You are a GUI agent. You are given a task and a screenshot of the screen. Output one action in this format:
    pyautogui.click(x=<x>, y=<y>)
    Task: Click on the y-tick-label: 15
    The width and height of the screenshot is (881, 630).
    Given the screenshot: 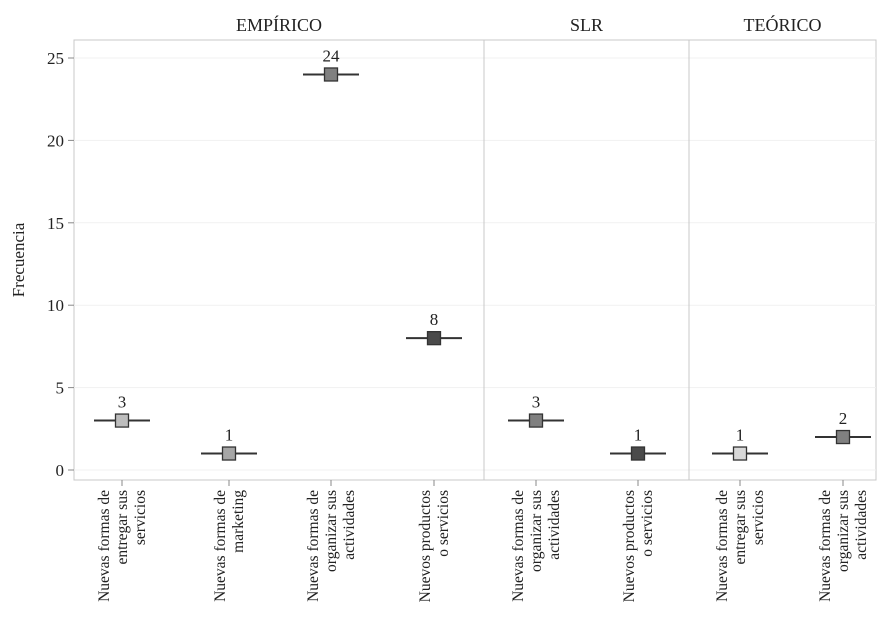 What is the action you would take?
    pyautogui.click(x=55, y=223)
    